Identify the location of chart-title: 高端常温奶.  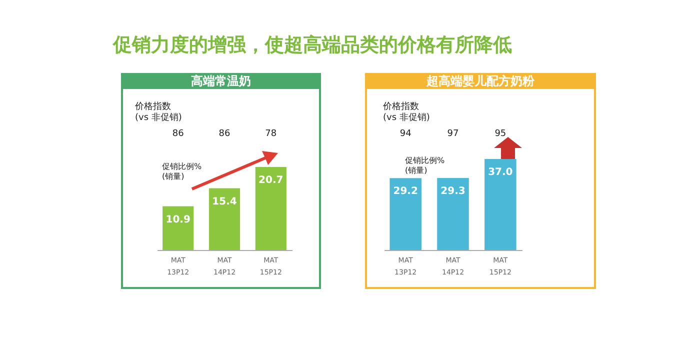
(221, 81).